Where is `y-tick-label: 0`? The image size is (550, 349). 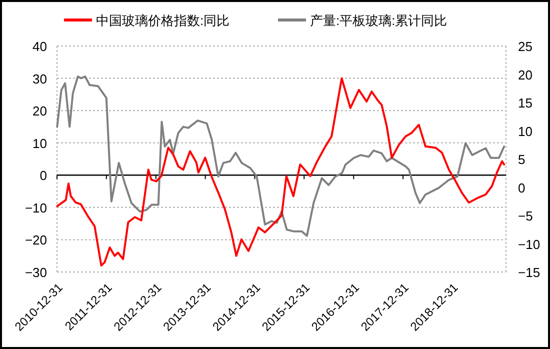 y-tick-label: 0 is located at coordinates (43, 176).